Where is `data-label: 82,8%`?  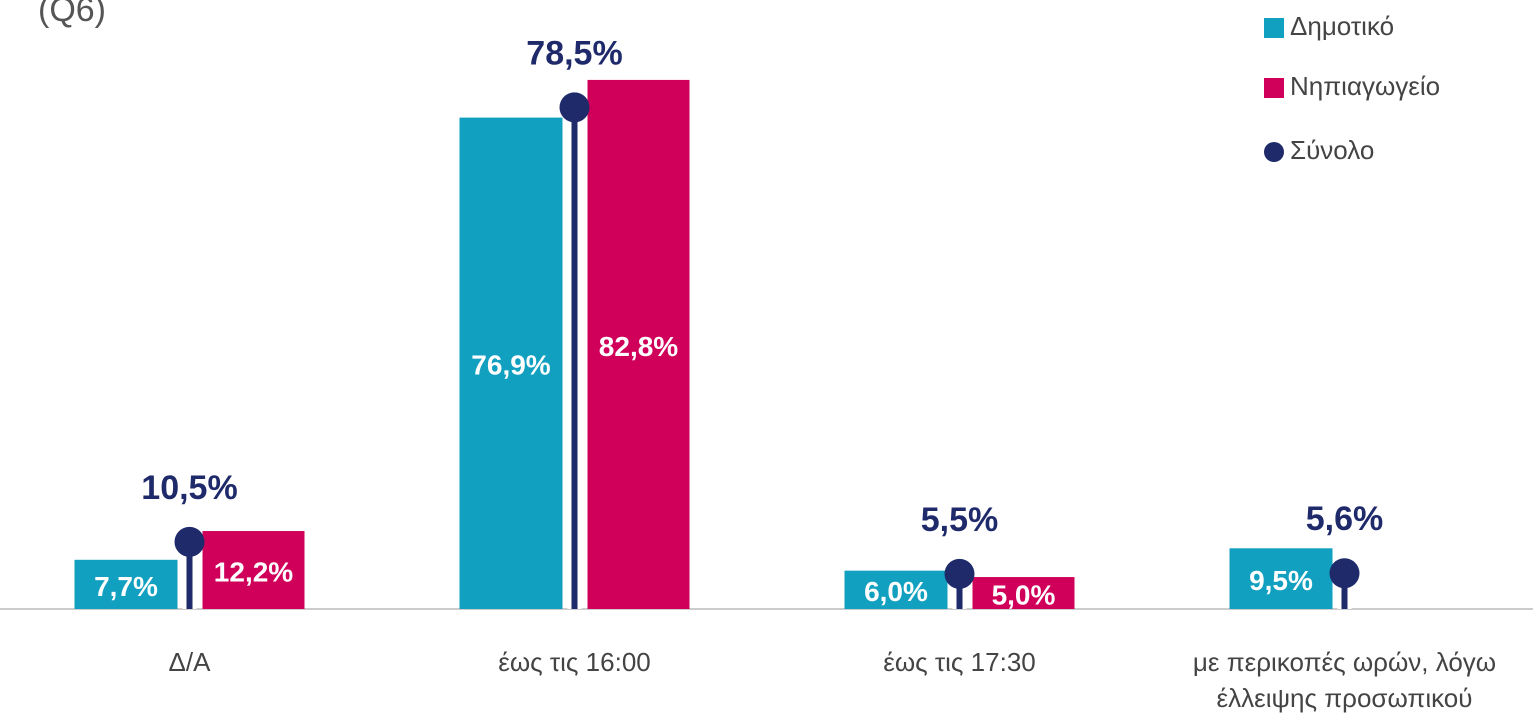
data-label: 82,8% is located at coordinates (638, 346).